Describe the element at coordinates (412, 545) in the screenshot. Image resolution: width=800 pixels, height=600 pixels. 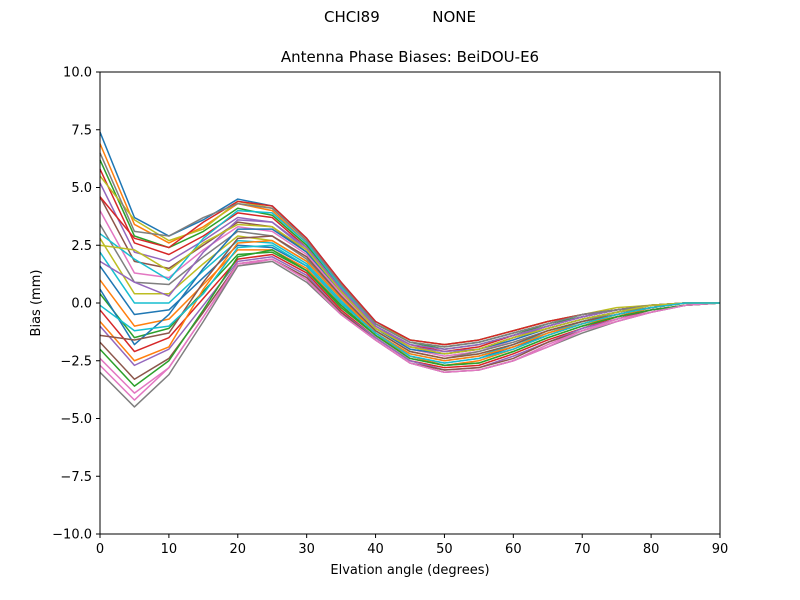
I see `x-axis-ticks: 0 10 20 30 40 50 60 70 80 90` at that location.